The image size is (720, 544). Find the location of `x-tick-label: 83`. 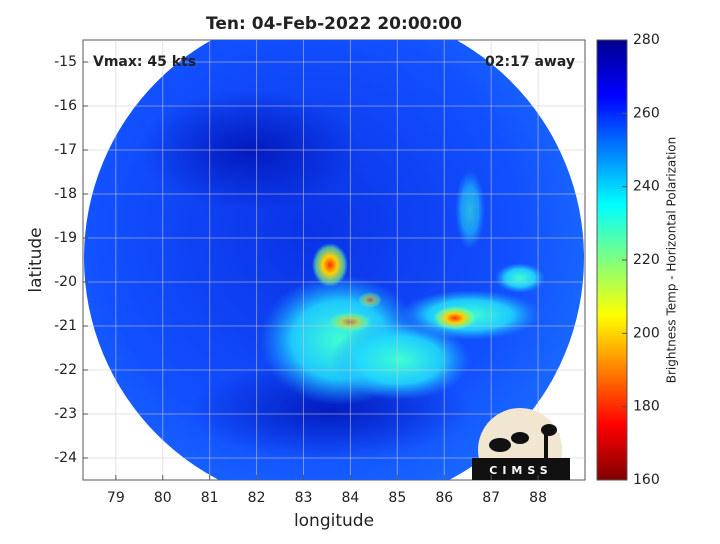

x-tick-label: 83 is located at coordinates (304, 498).